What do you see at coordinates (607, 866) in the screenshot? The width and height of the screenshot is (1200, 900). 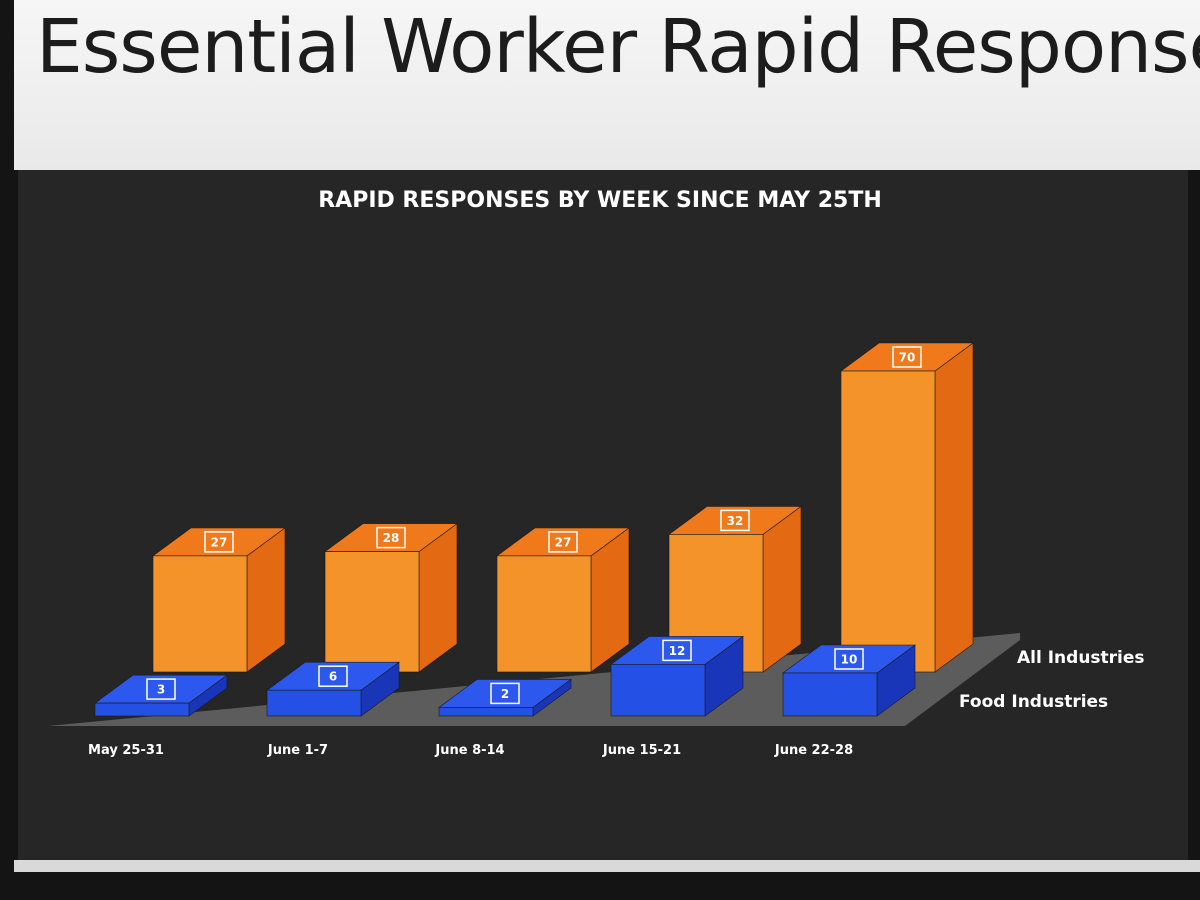 I see `screen-bottom-edge` at bounding box center [607, 866].